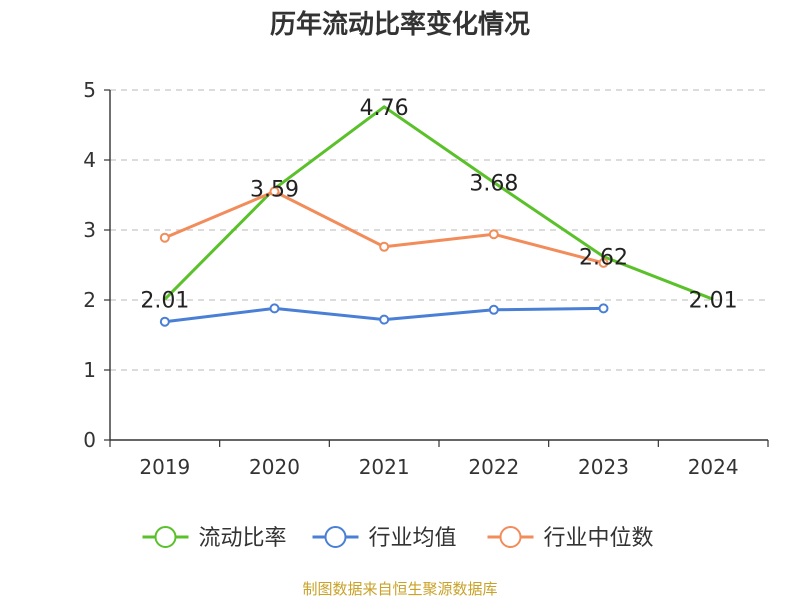  I want to click on series-2-point-2023, so click(603, 262).